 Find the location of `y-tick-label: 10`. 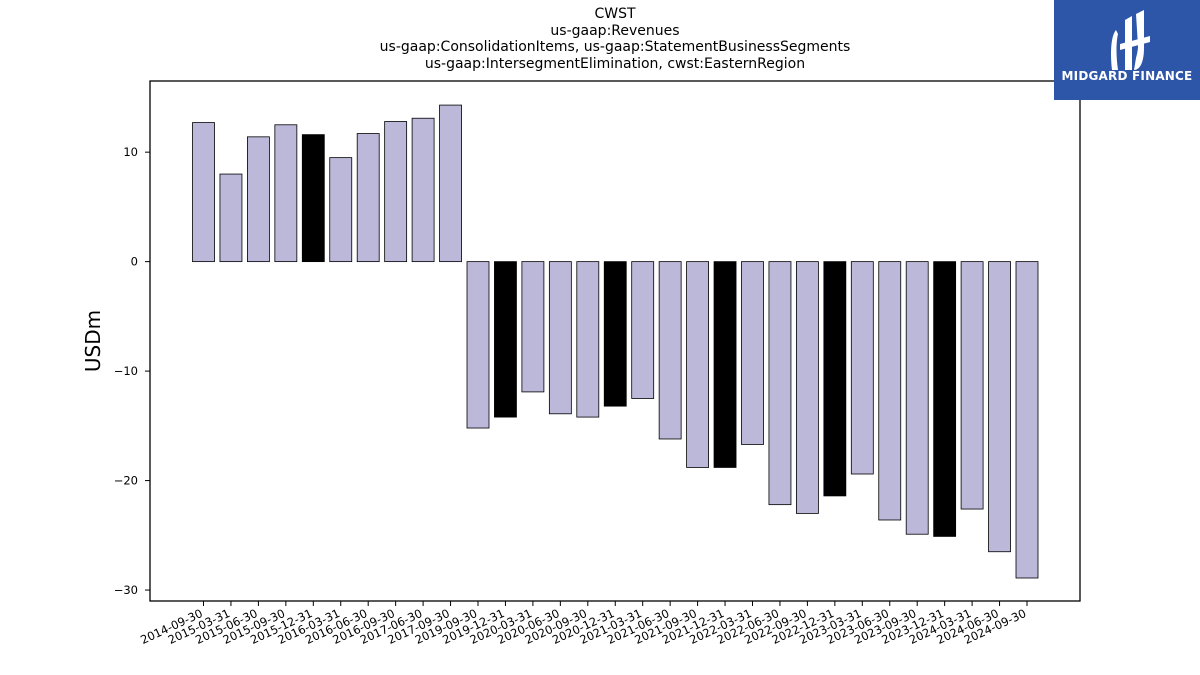

y-tick-label: 10 is located at coordinates (130, 152).